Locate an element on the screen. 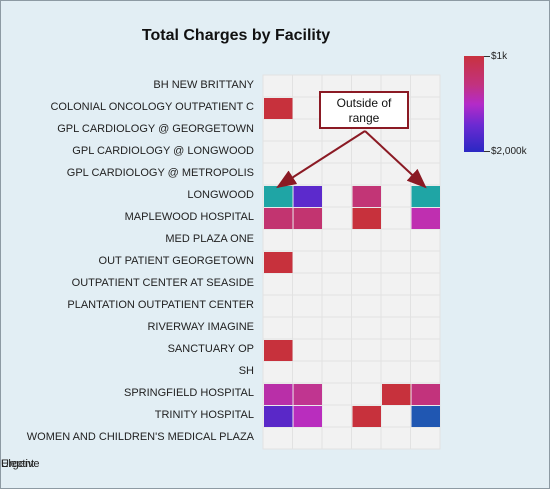 The image size is (550, 490). row-label: GPL CARDIOLOGY @ LONGWOOD is located at coordinates (163, 151).